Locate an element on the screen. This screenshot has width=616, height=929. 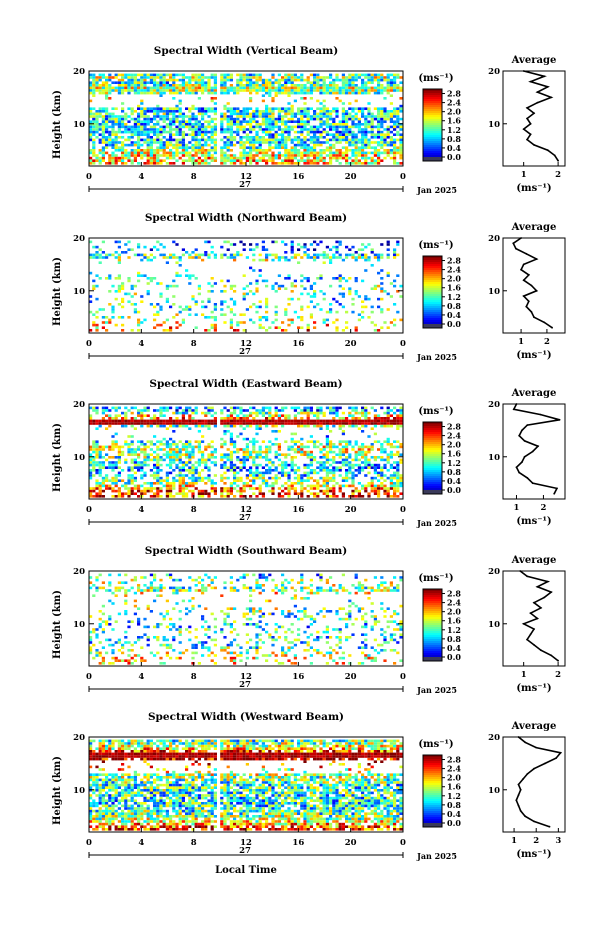
colorbar-segment is located at coordinates (432, 279).